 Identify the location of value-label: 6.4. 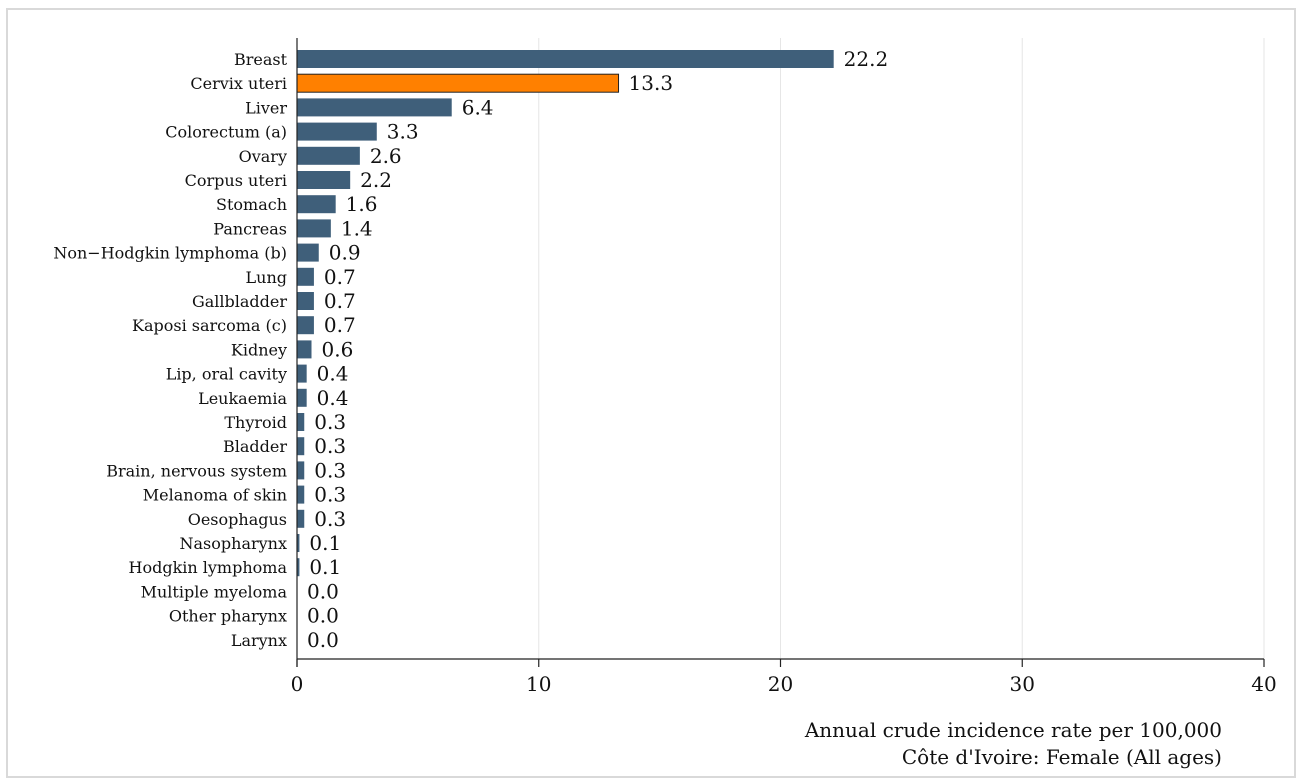
(478, 107).